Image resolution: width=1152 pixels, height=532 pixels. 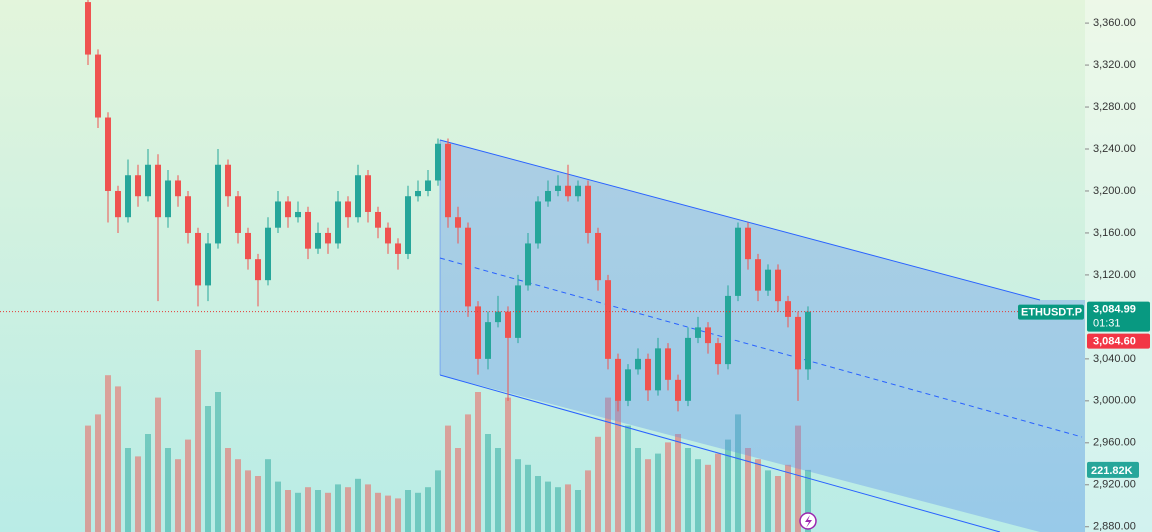 I want to click on symbol-label: ETHUSDT.P, so click(x=1051, y=313).